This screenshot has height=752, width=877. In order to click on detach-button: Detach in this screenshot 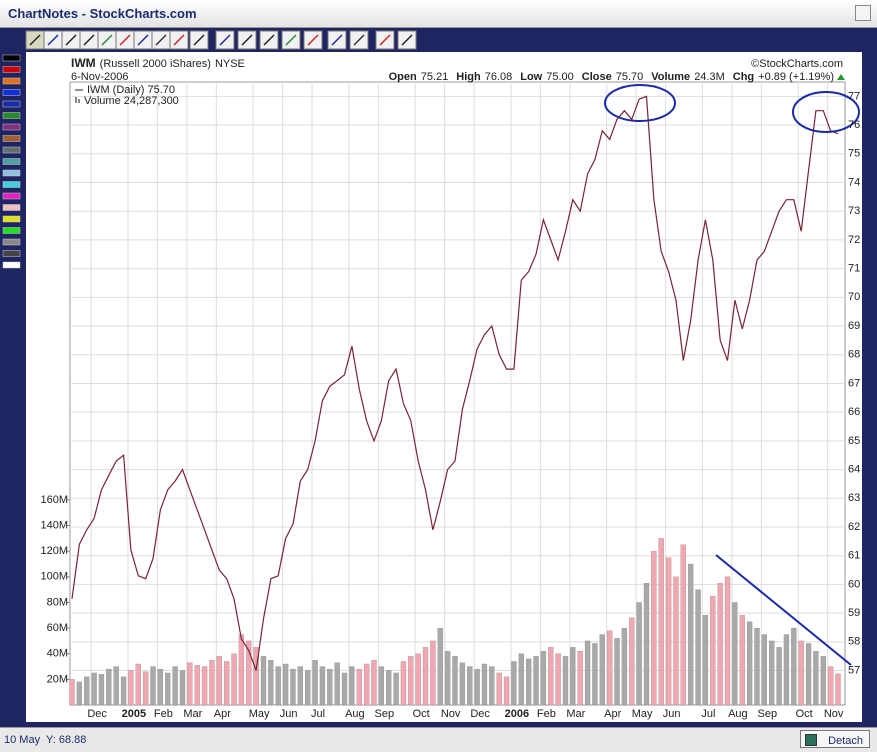, I will do `click(835, 739)`.